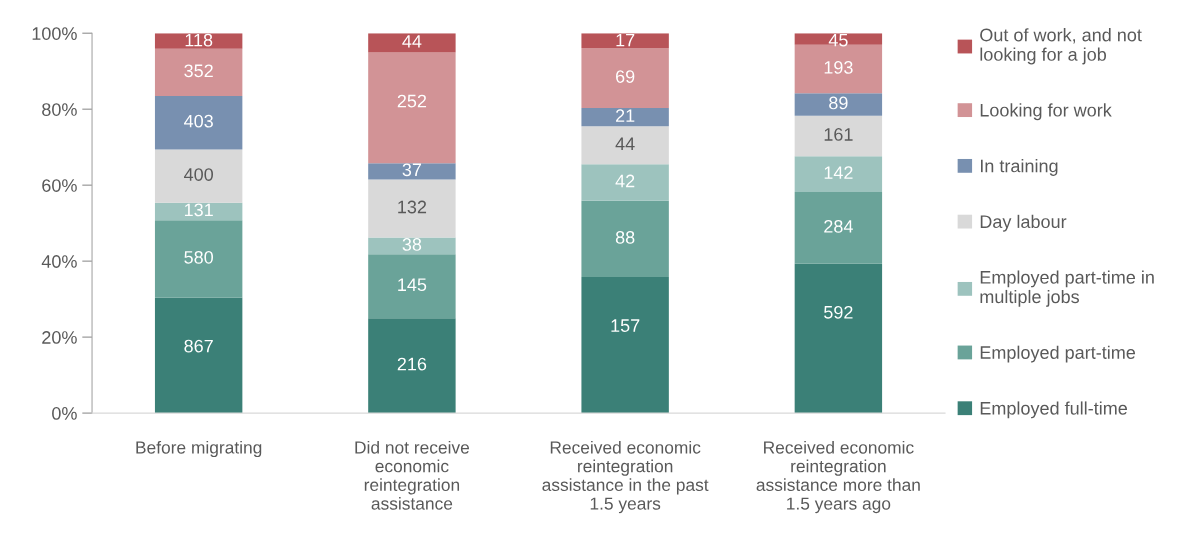 The width and height of the screenshot is (1200, 545). What do you see at coordinates (412, 101) in the screenshot?
I see `annotation: 252` at bounding box center [412, 101].